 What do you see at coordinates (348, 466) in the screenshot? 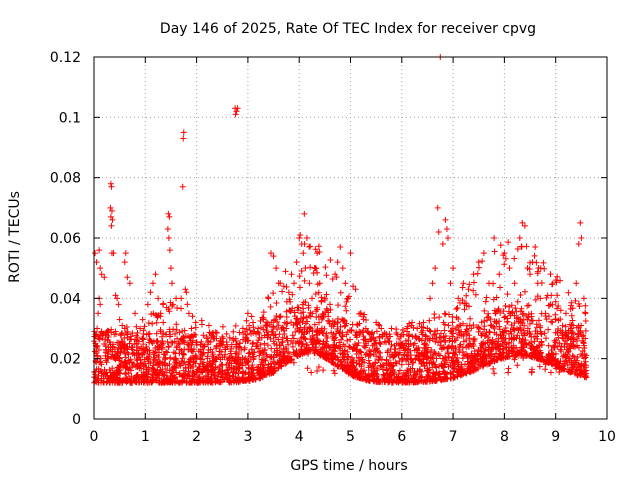
I see `x-axis-label: GPS time / hours` at bounding box center [348, 466].